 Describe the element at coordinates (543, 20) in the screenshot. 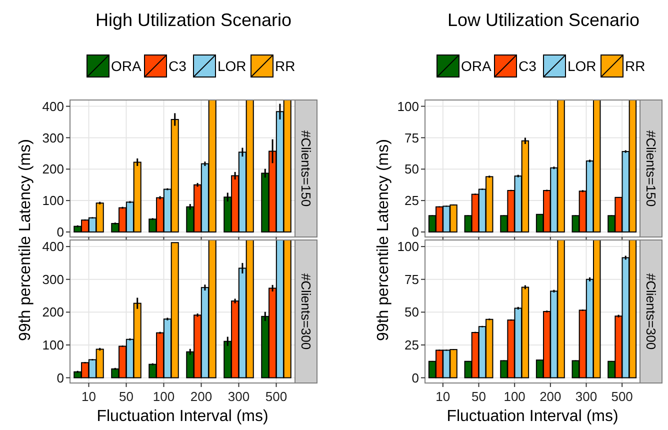

I see `chart-title: Low Utilization Scenario` at that location.